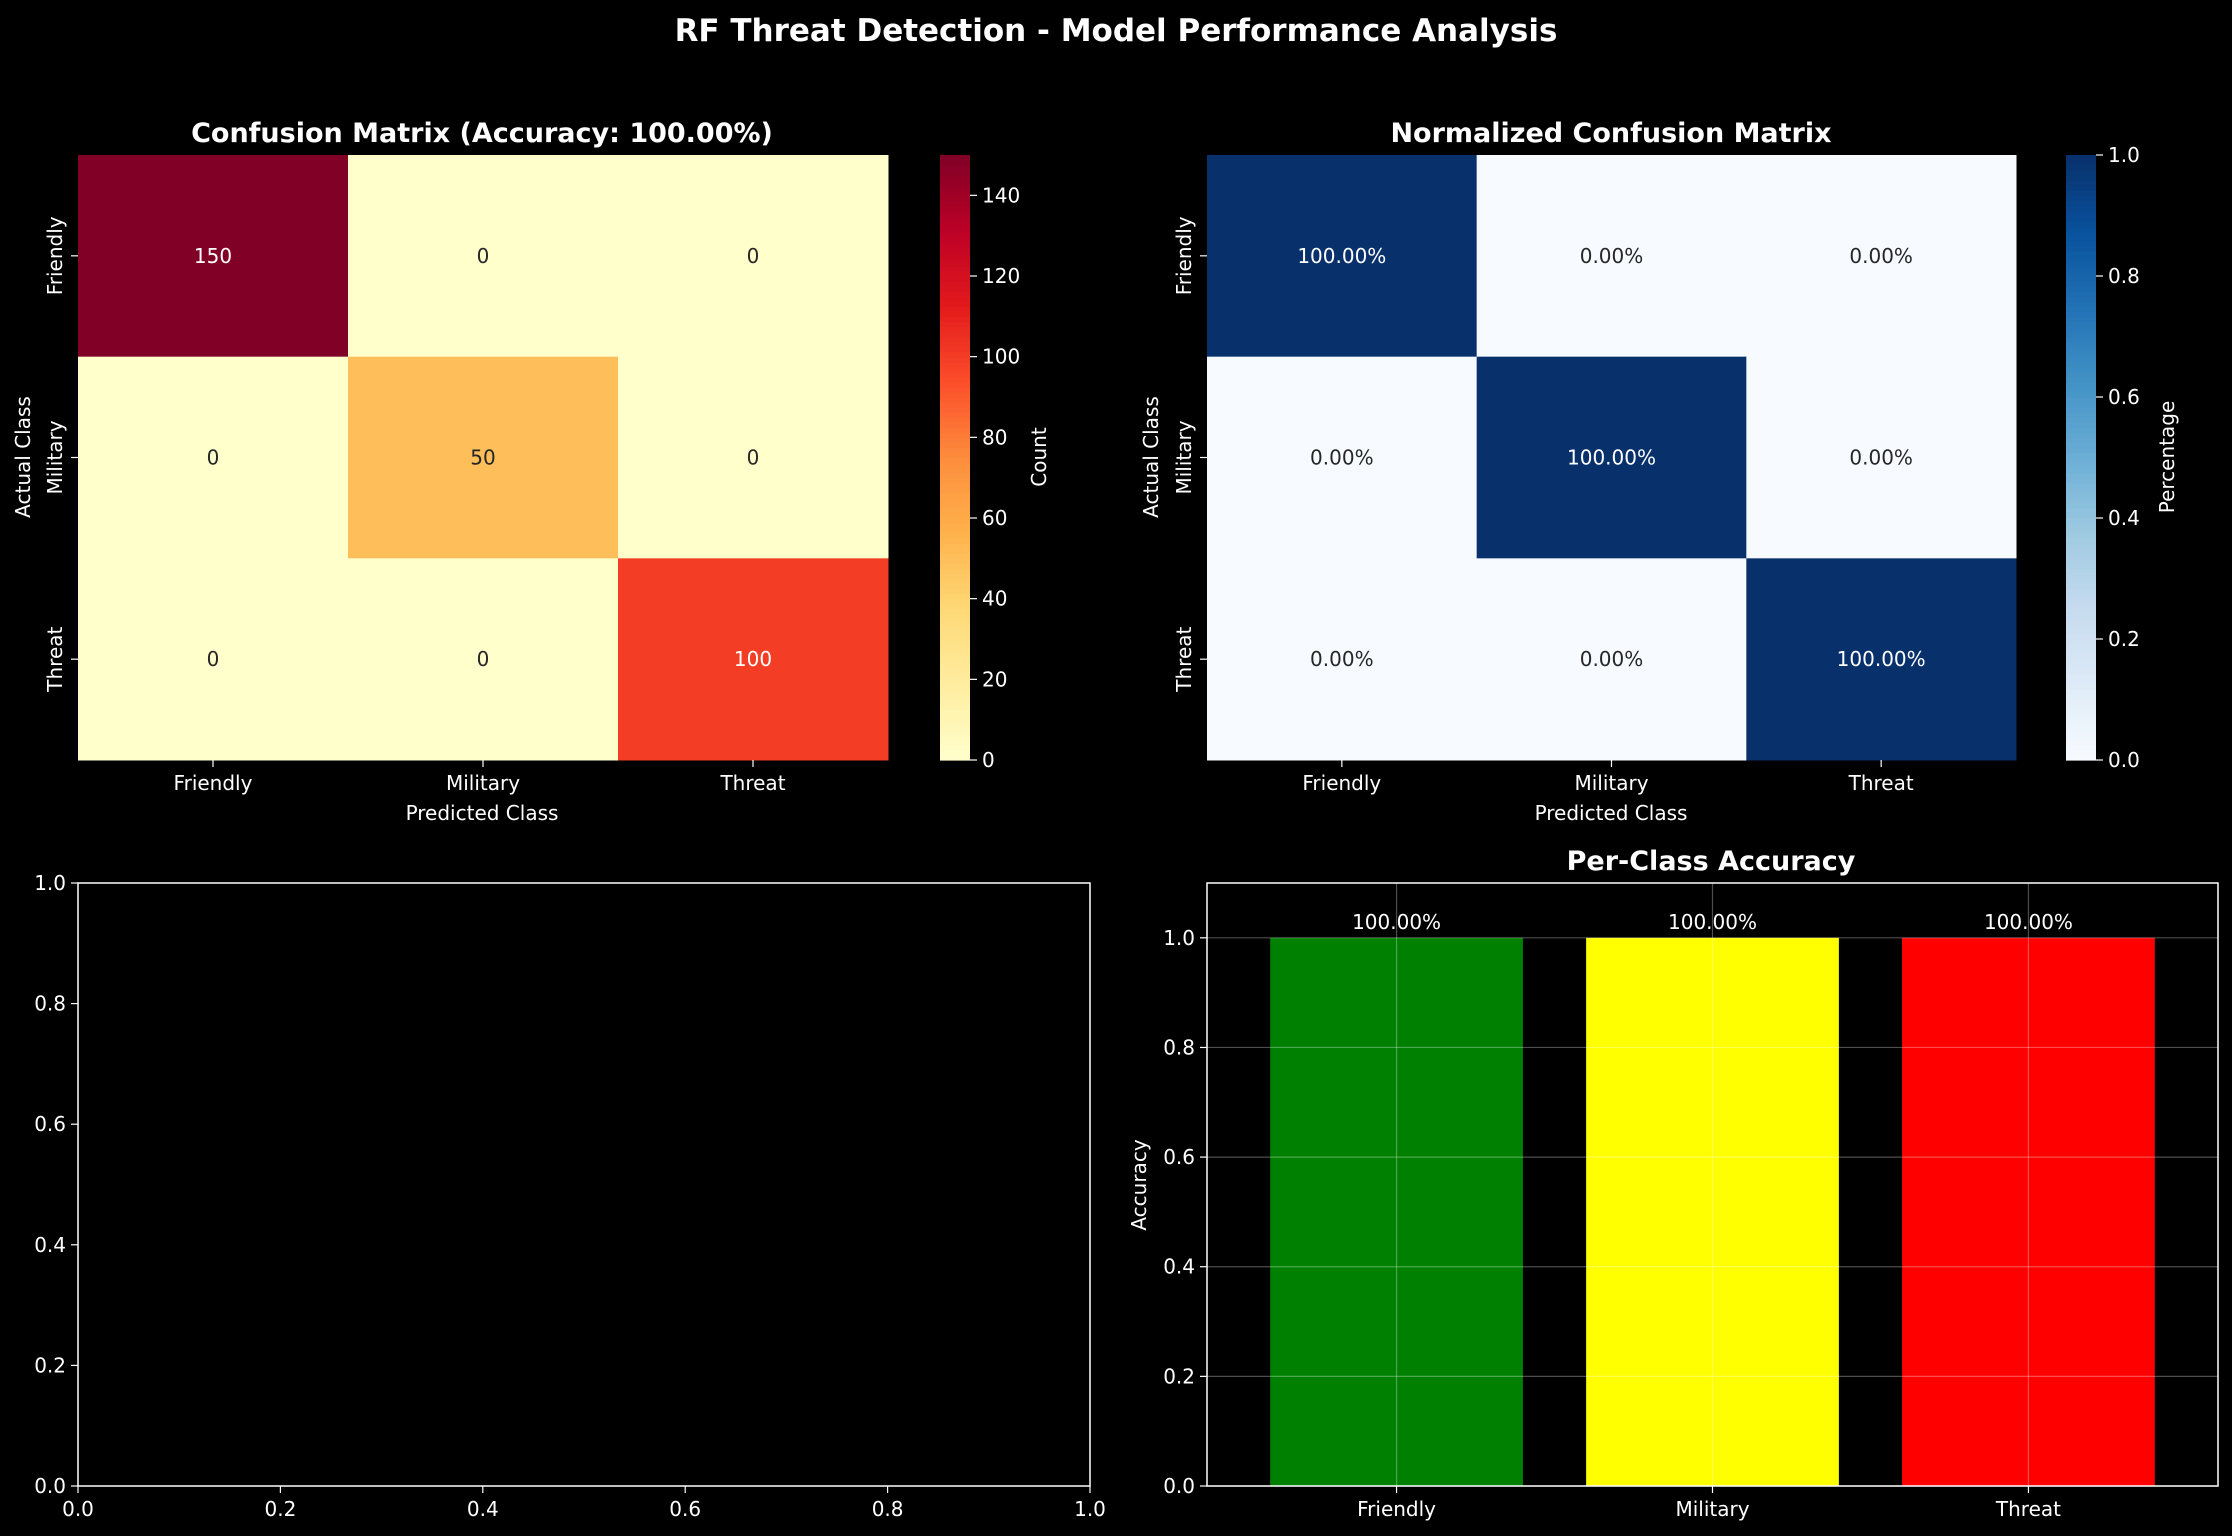 Image resolution: width=2232 pixels, height=1536 pixels. Describe the element at coordinates (1184, 255) in the screenshot. I see `normalized-ytick-label: Friendly` at that location.